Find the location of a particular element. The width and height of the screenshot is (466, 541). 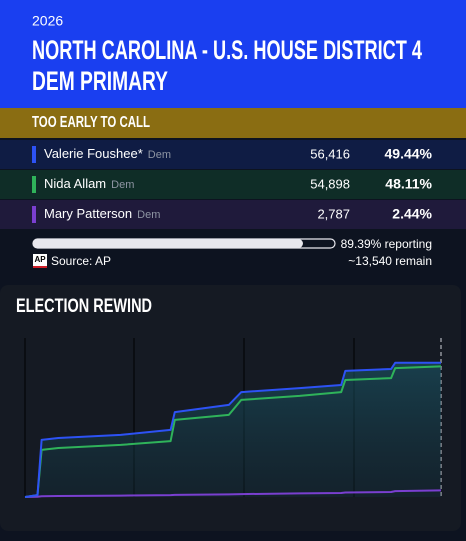

candidate-name: Mary Patterson is located at coordinates (88, 213).